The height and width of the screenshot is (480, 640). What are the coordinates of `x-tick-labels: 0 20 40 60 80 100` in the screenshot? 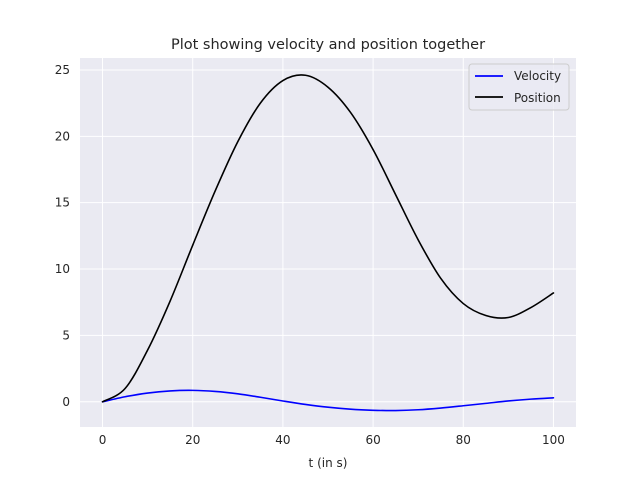 It's located at (332, 440).